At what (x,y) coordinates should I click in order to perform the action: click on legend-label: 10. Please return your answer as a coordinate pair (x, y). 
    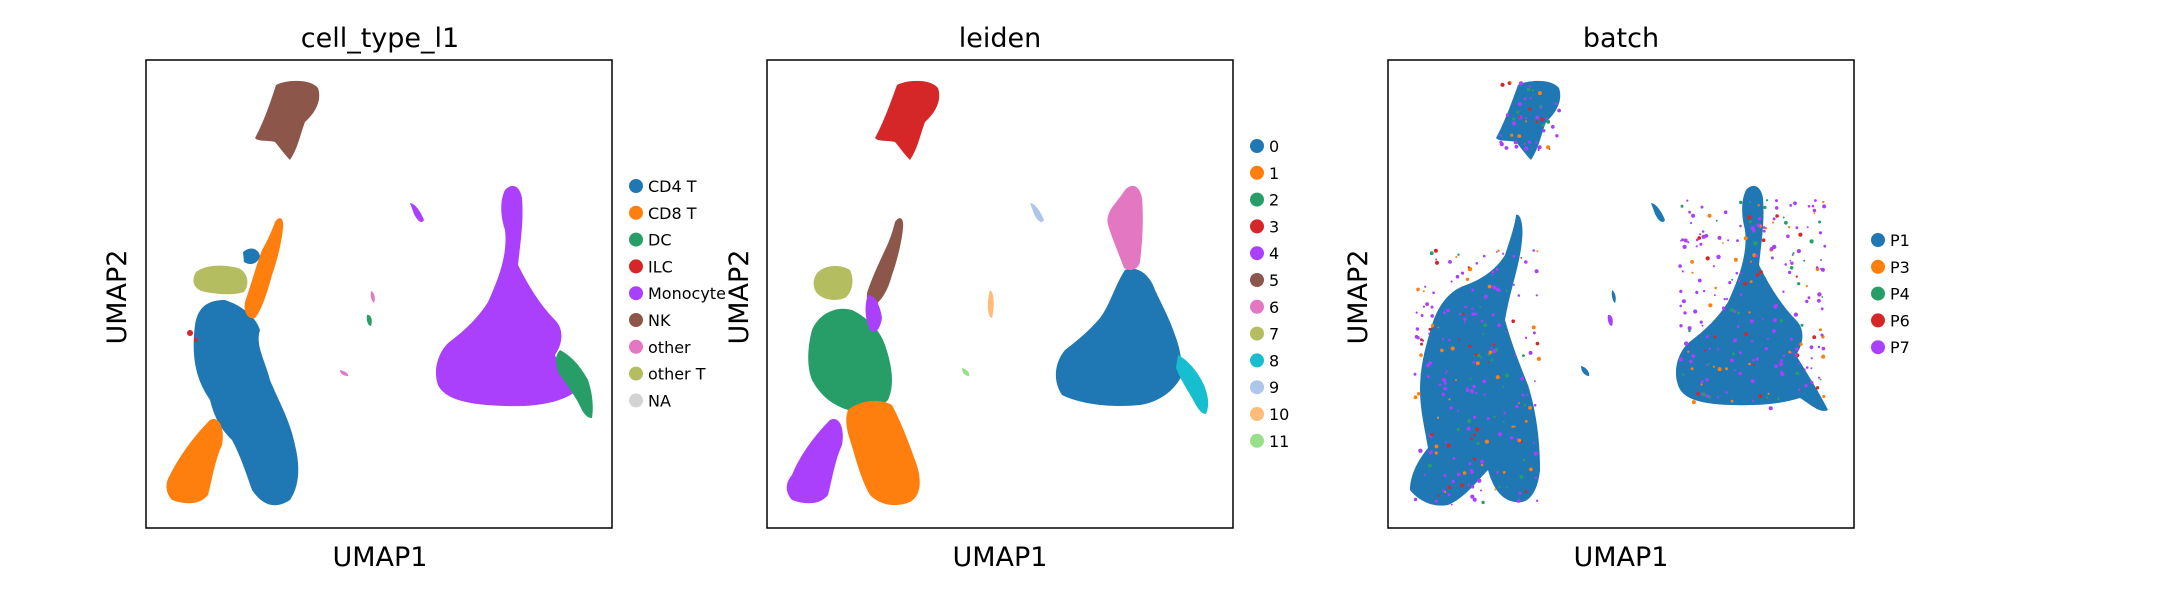
    Looking at the image, I should click on (1279, 414).